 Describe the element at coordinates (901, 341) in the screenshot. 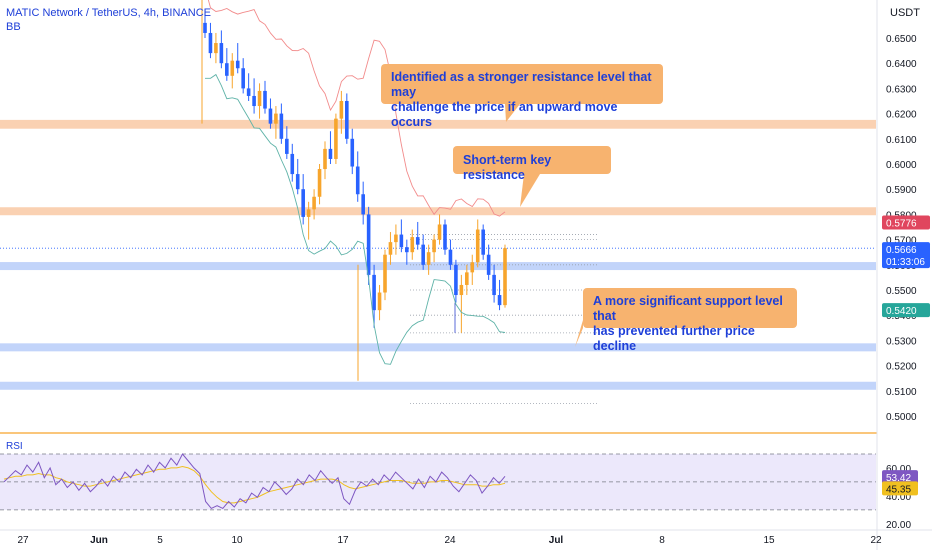

I see `price-tick-label: 0.5300` at that location.